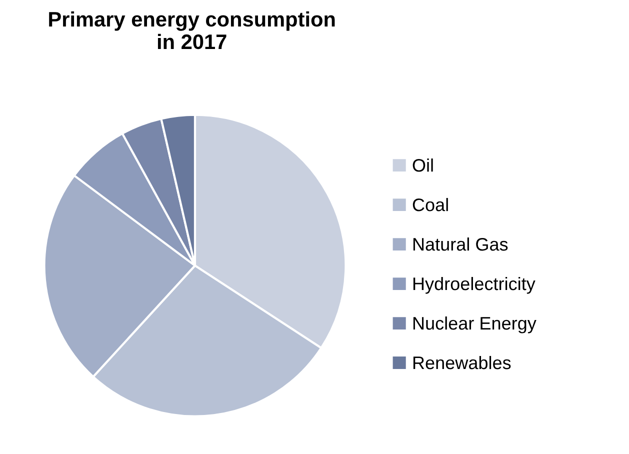  Describe the element at coordinates (460, 244) in the screenshot. I see `legend-label: Natural Gas` at that location.